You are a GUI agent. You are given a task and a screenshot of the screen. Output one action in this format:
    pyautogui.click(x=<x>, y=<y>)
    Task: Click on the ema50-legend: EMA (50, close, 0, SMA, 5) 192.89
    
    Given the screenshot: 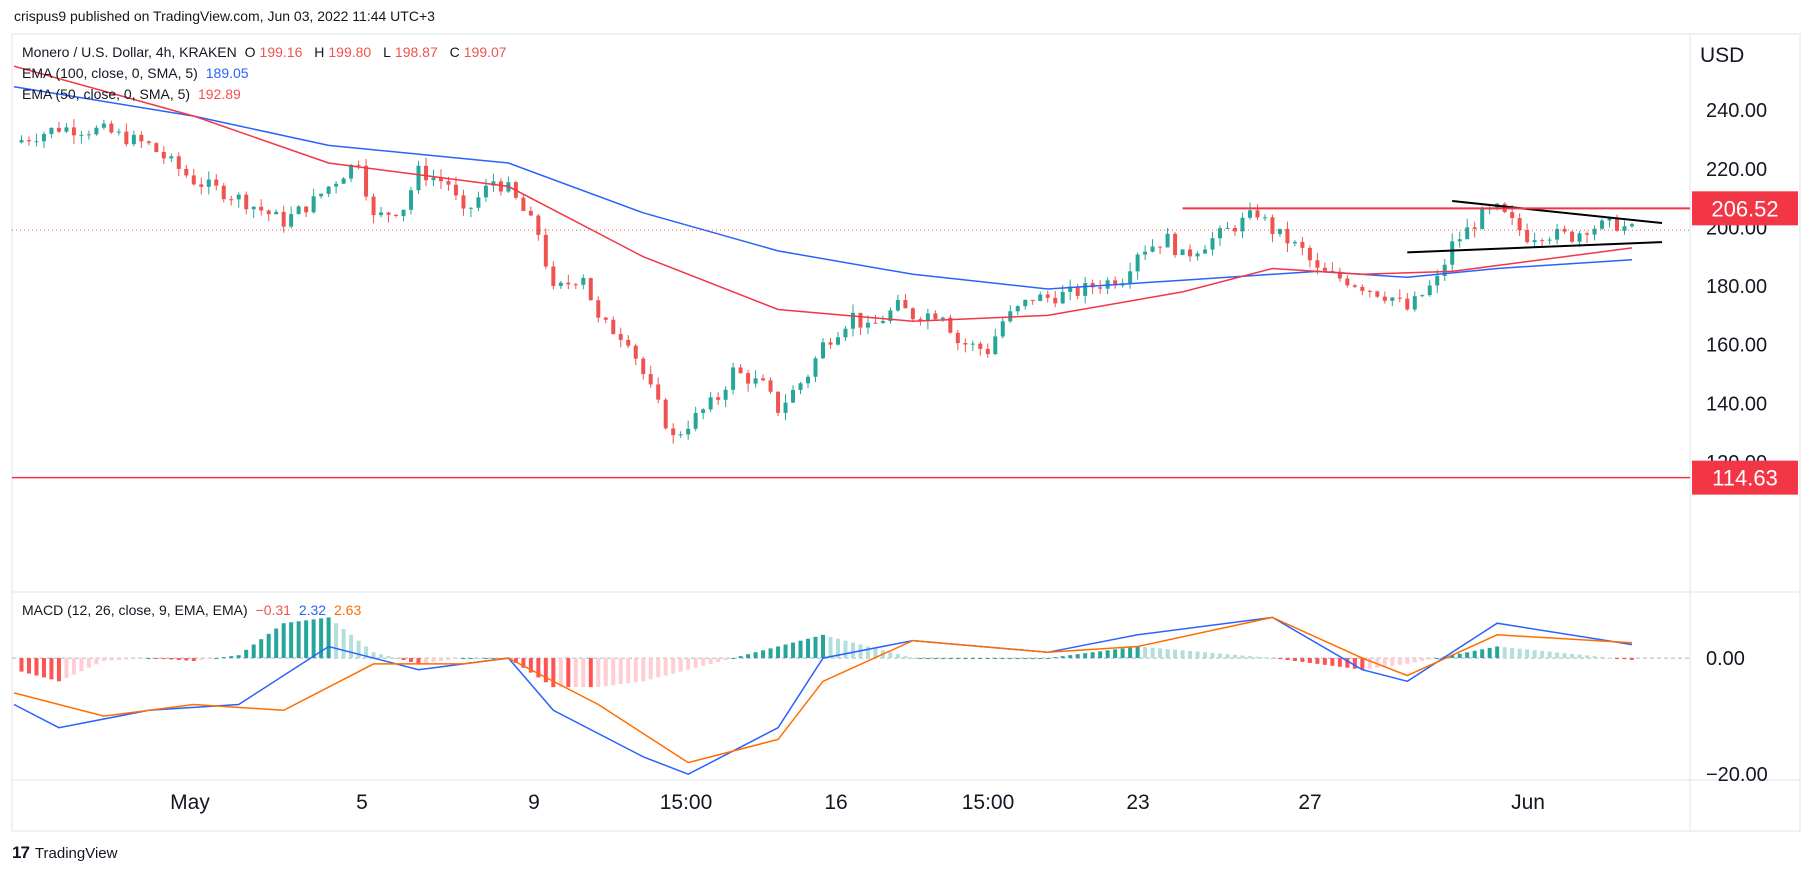 What is the action you would take?
    pyautogui.click(x=133, y=94)
    